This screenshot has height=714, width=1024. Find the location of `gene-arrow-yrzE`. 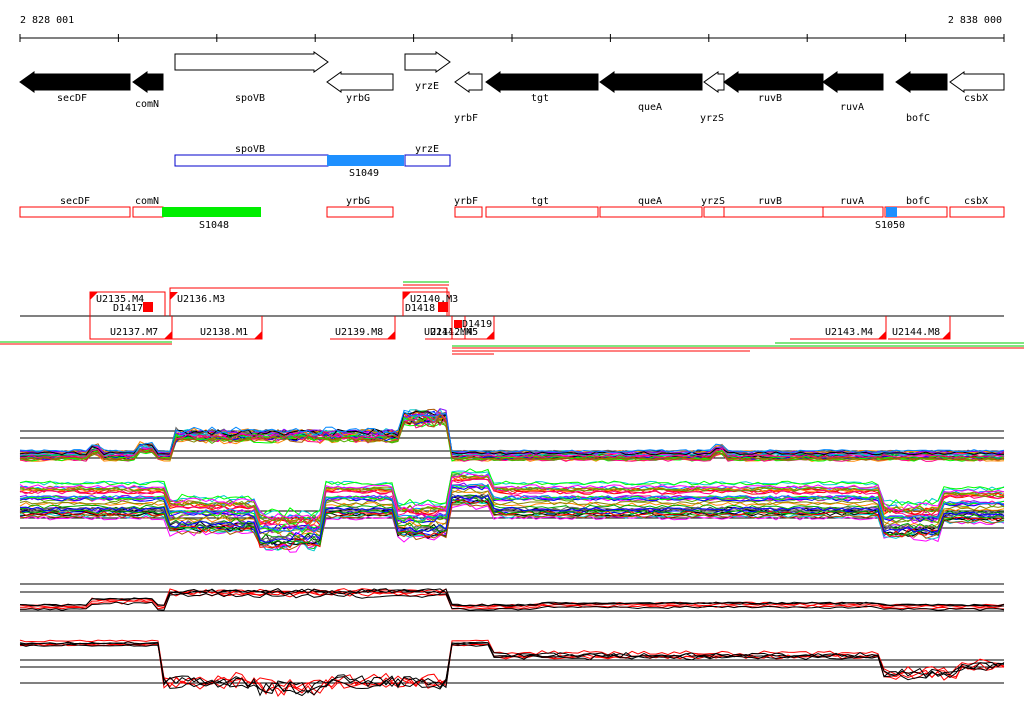

gene-arrow-yrzE is located at coordinates (427, 62).